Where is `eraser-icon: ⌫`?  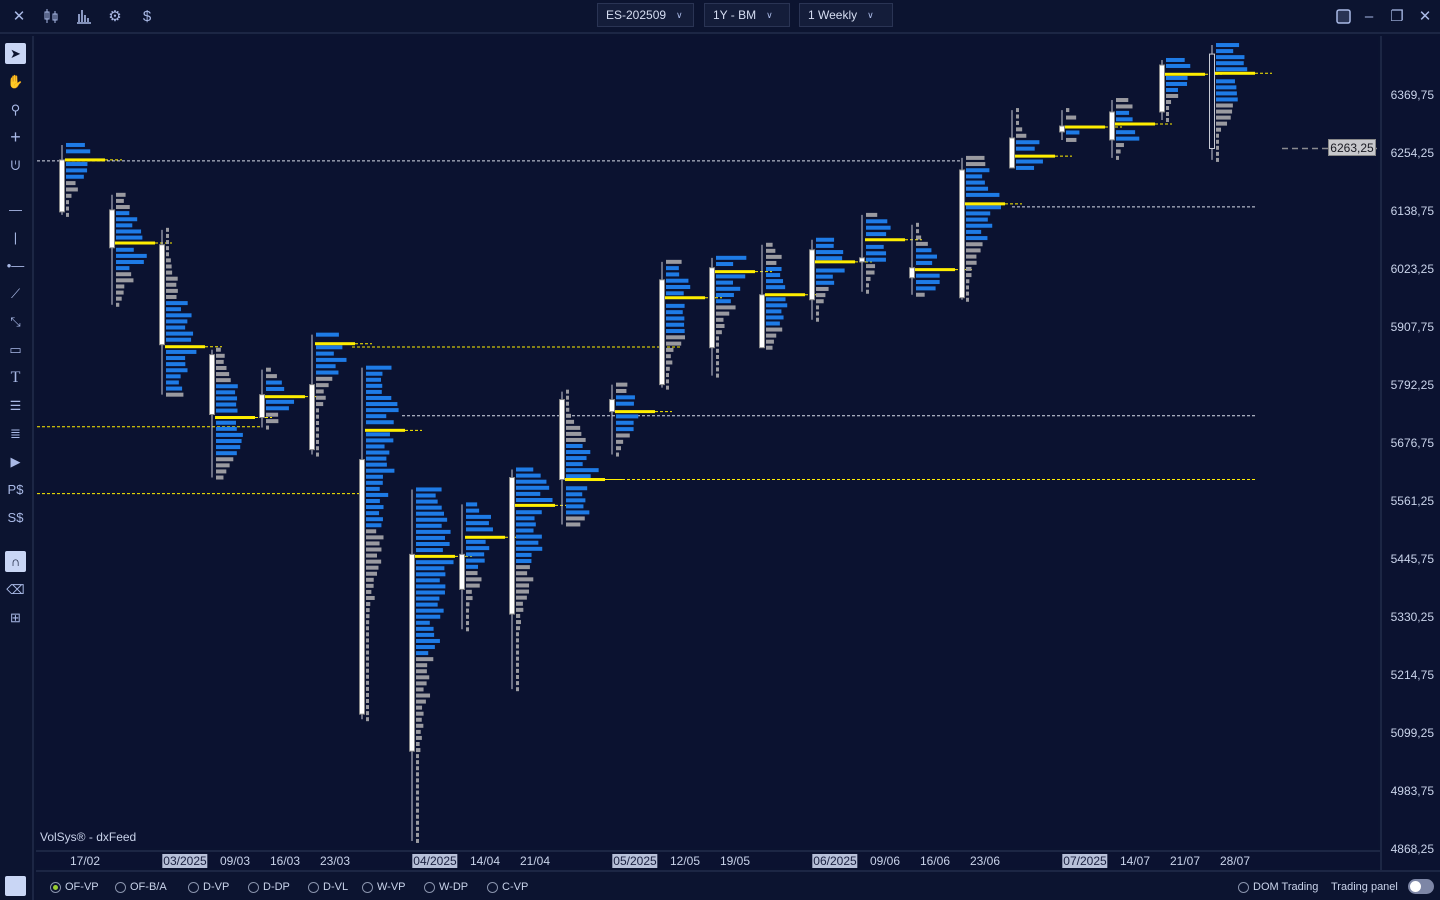
eraser-icon: ⌫ is located at coordinates (15, 589).